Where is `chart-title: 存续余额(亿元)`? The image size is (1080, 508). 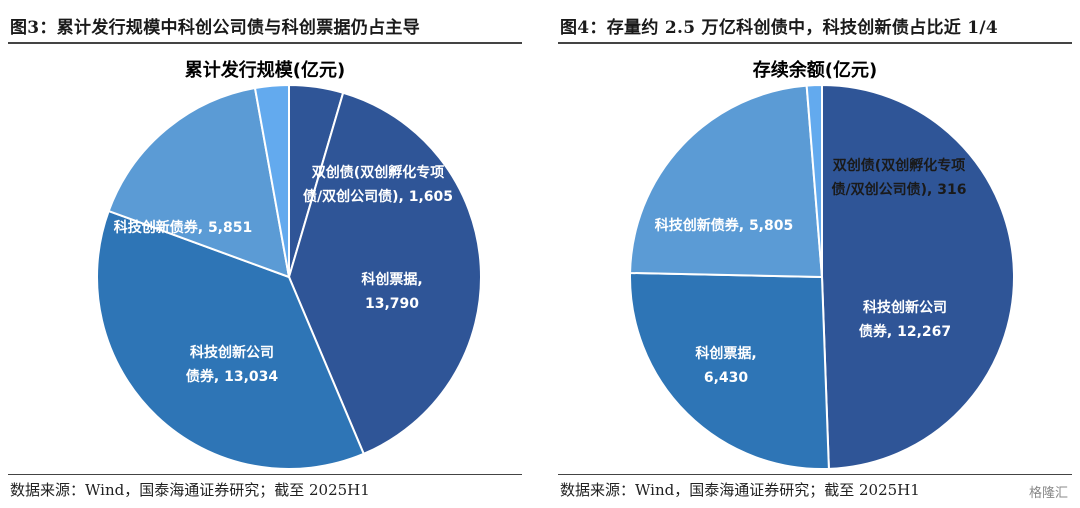 chart-title: 存续余额(亿元) is located at coordinates (815, 70).